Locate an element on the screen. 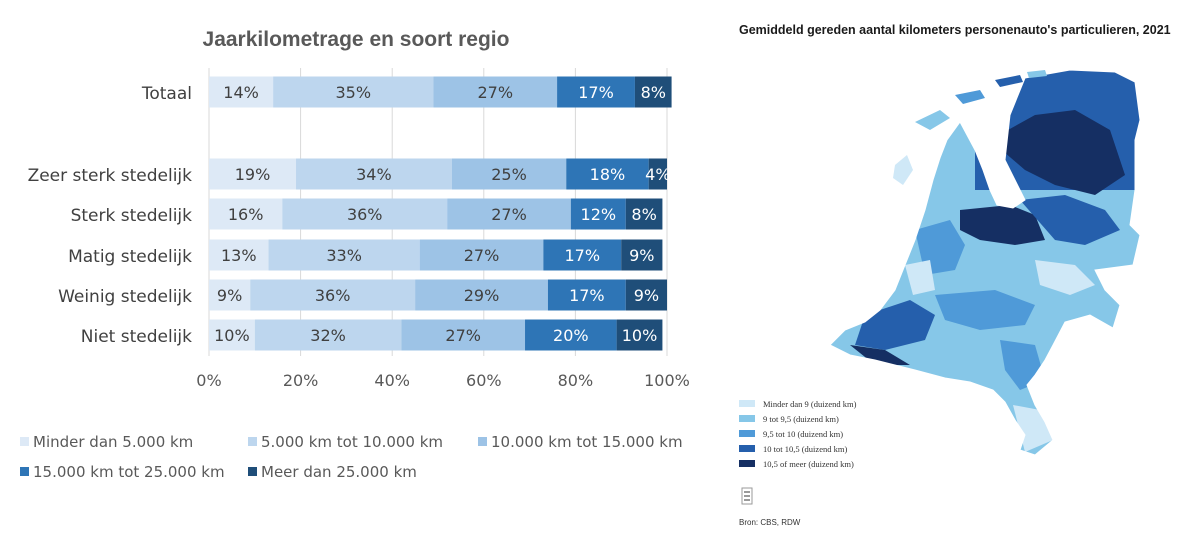 The height and width of the screenshot is (536, 1200). data-label: 19% is located at coordinates (253, 174).